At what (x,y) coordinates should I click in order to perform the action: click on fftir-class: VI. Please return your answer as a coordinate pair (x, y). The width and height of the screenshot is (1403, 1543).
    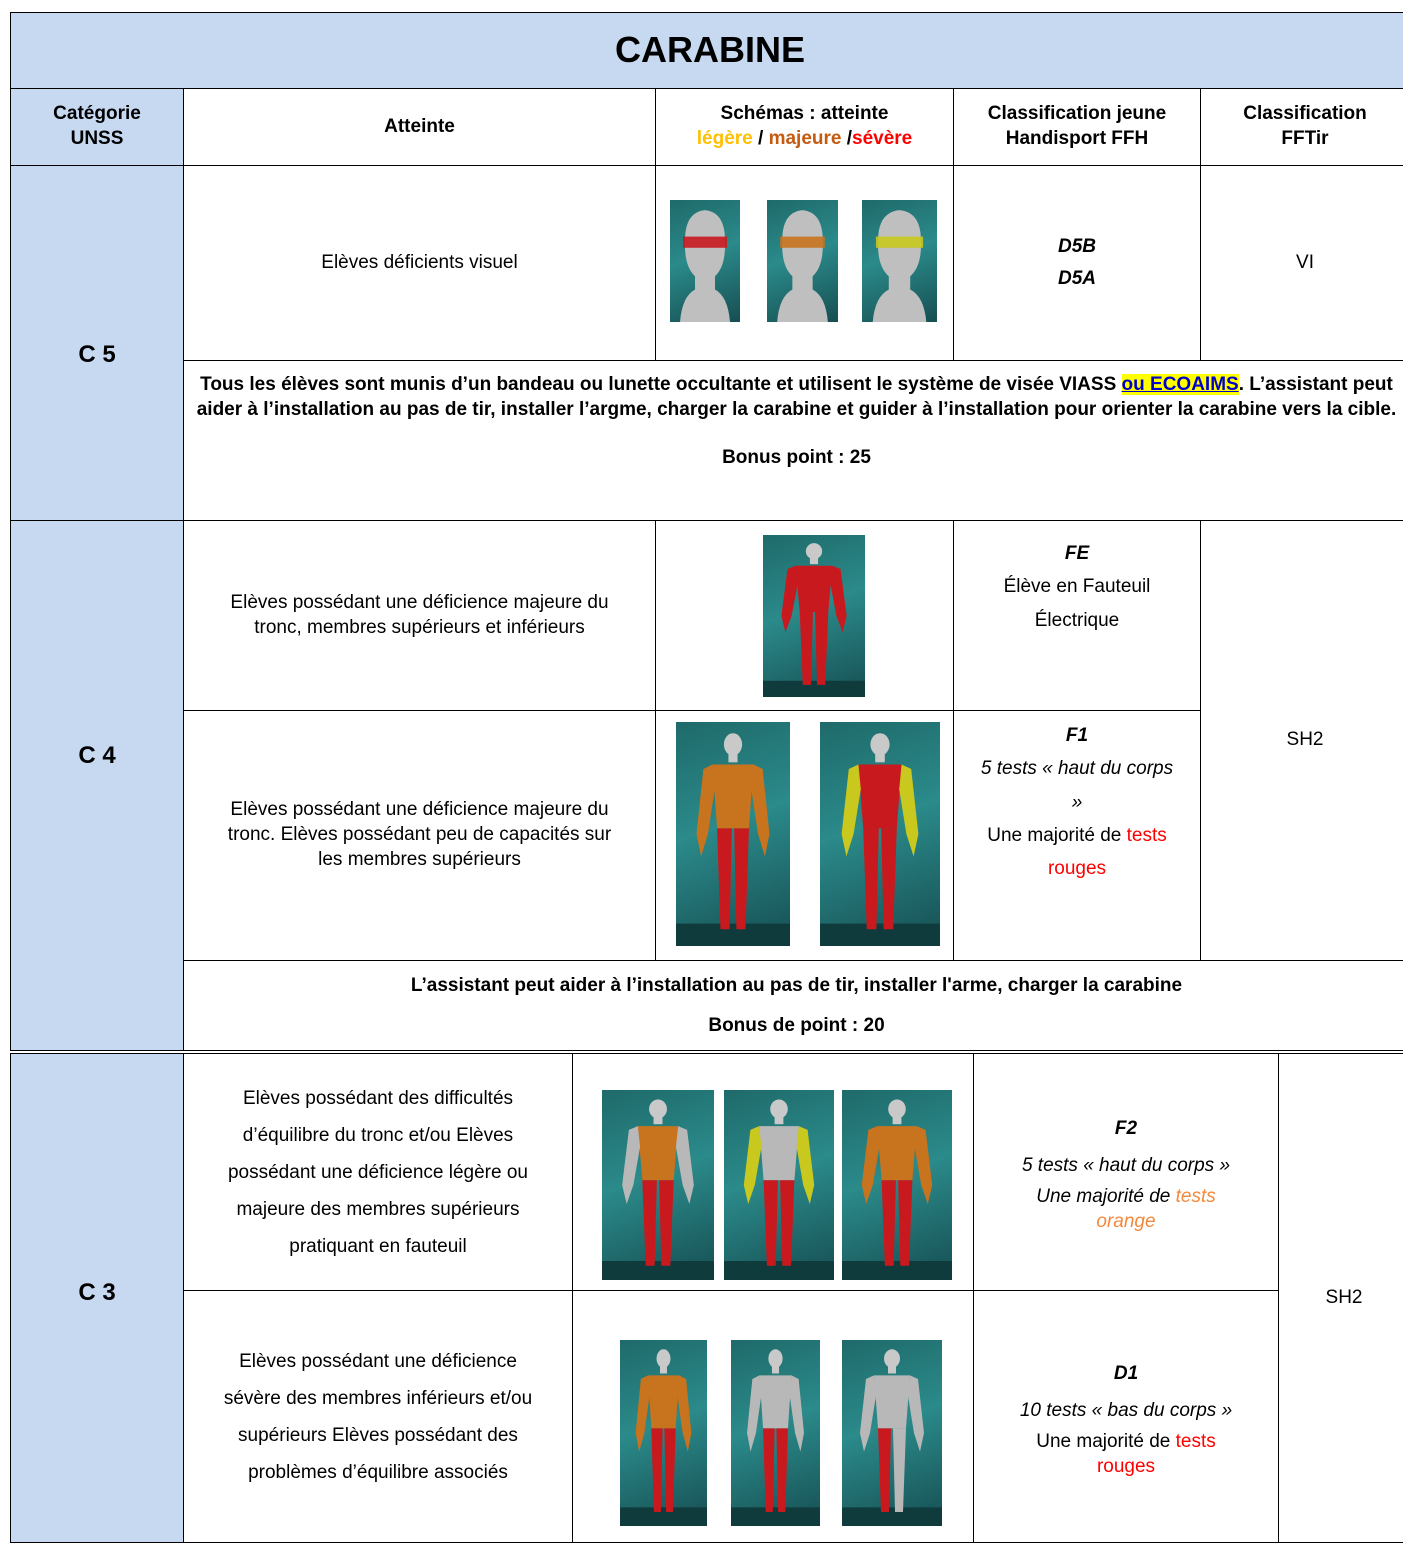
    Looking at the image, I should click on (1301, 263).